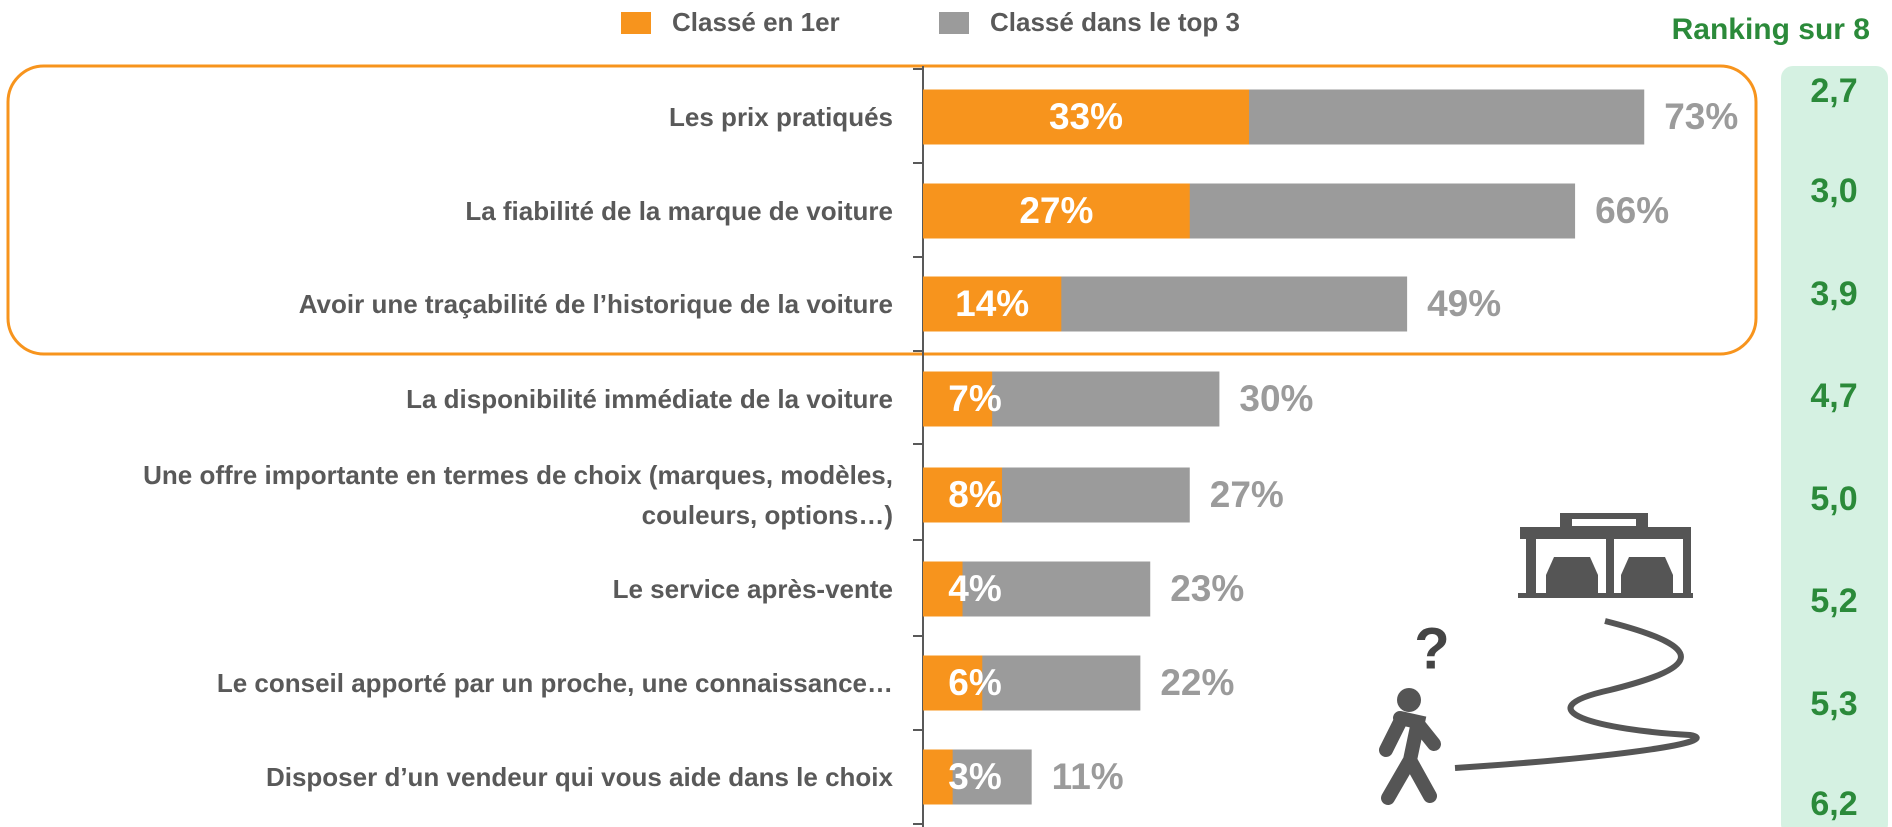 This screenshot has height=827, width=1892. I want to click on ranking-value: 3,9, so click(1833, 294).